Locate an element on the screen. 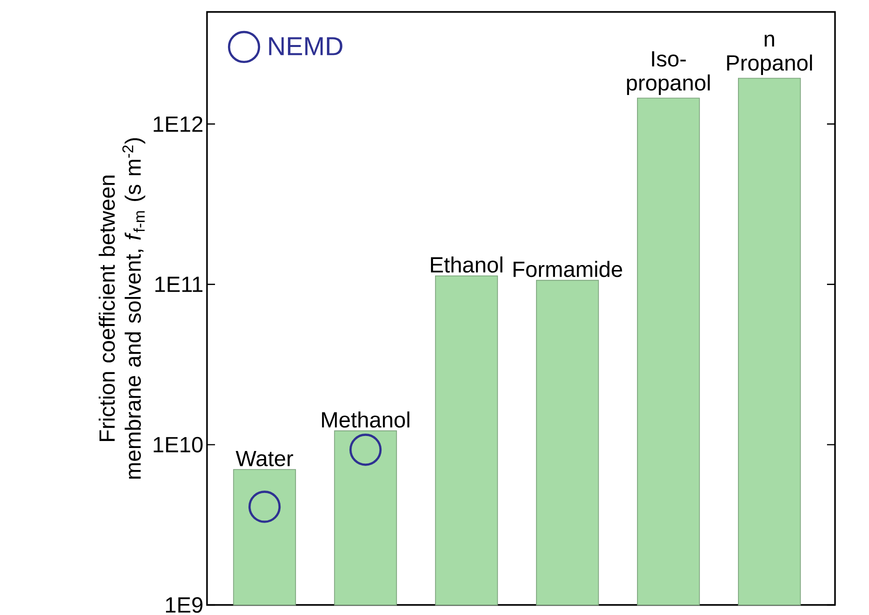  x-tick-label: Ethanol is located at coordinates (466, 264).